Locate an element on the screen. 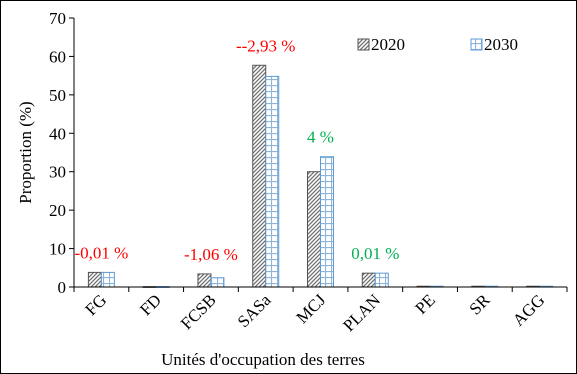 This screenshot has width=577, height=374. bar-2030-PLAN is located at coordinates (381, 280).